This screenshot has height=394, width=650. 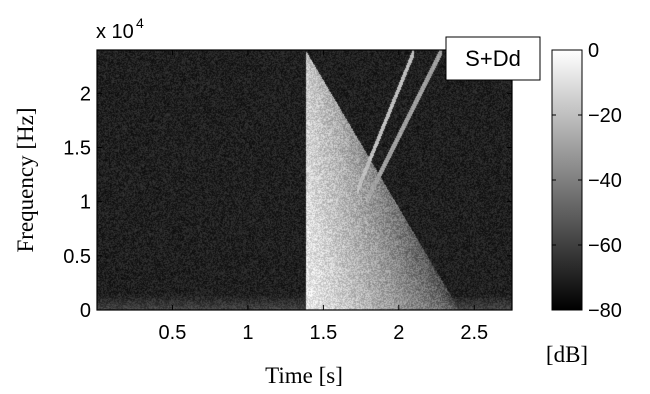 I want to click on colorbar-label: [dB], so click(x=567, y=354).